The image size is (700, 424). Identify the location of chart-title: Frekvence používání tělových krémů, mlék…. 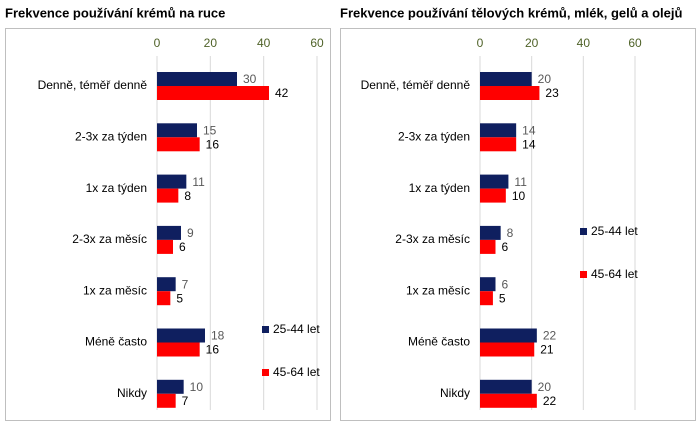
(511, 12).